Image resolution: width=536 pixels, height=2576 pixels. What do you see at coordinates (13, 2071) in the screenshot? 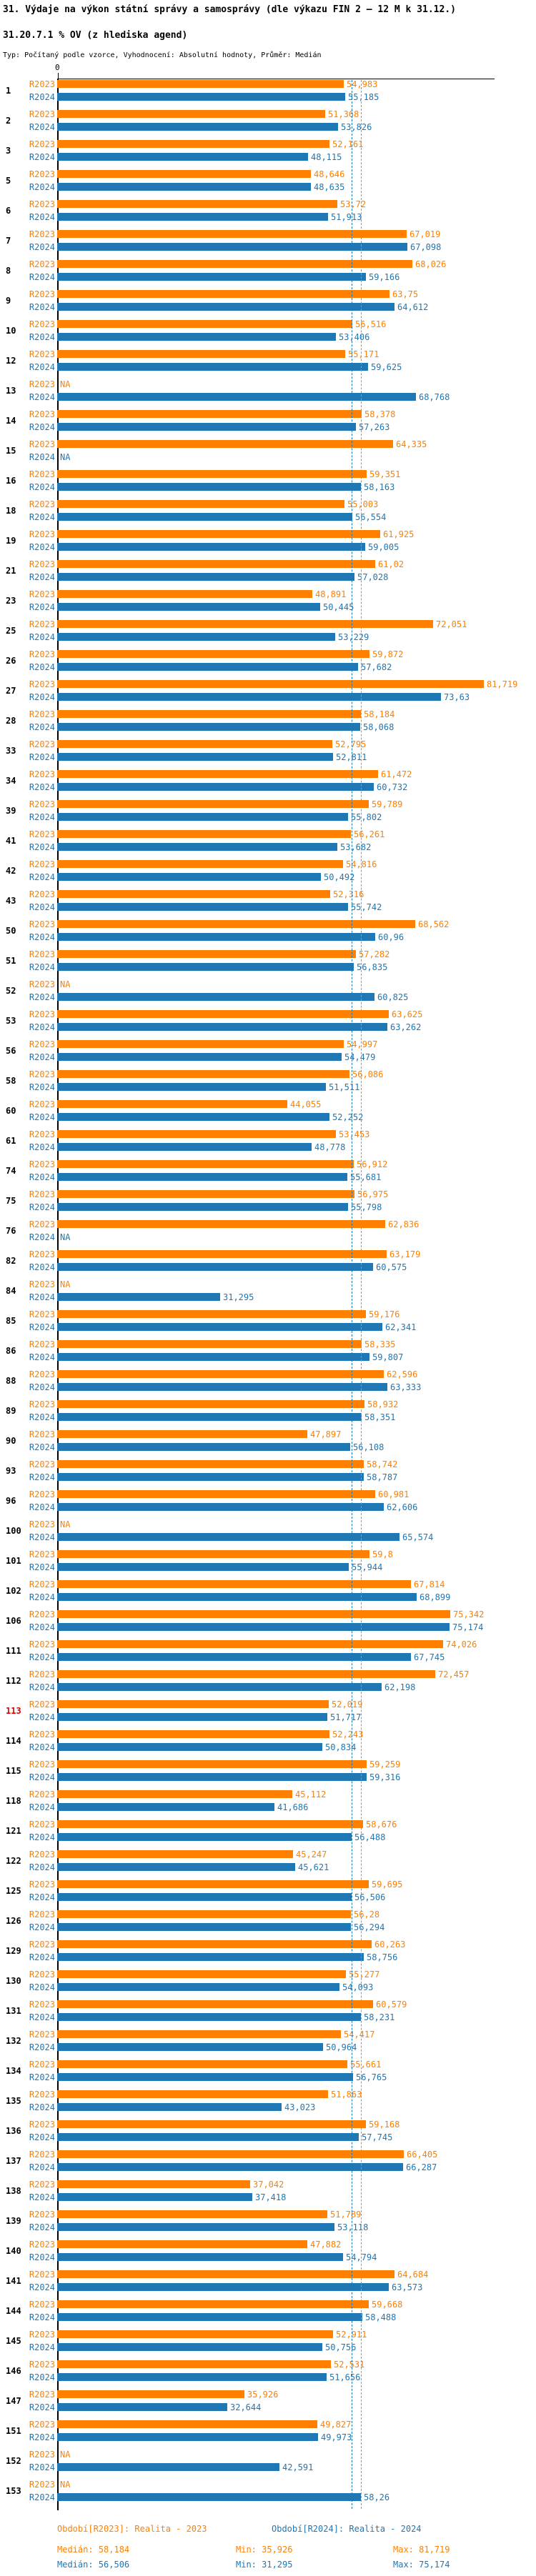
I see `row-number: 134` at bounding box center [13, 2071].